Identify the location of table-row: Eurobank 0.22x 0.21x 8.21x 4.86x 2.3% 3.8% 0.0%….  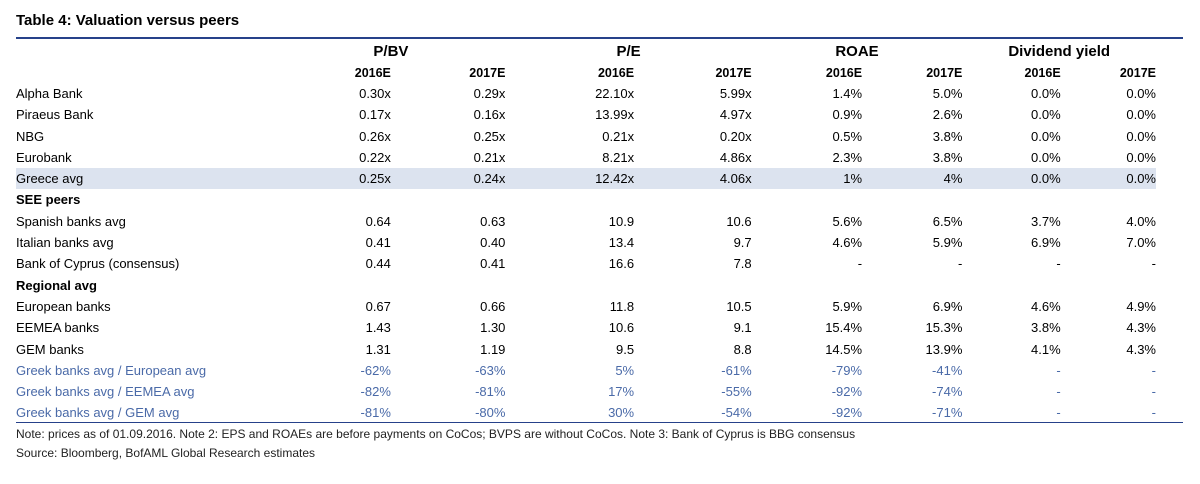
(586, 157).